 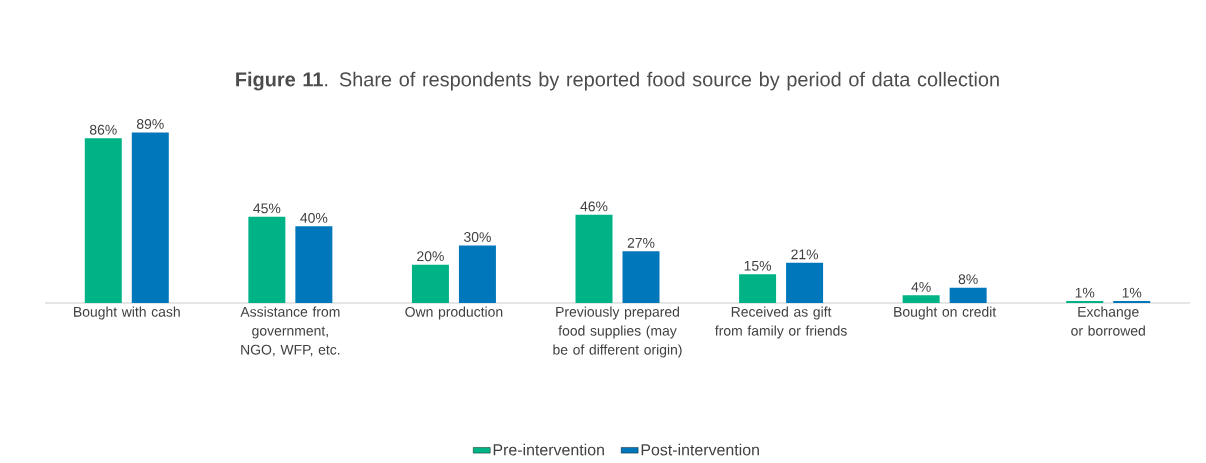 I want to click on data-label: 40%, so click(x=314, y=217).